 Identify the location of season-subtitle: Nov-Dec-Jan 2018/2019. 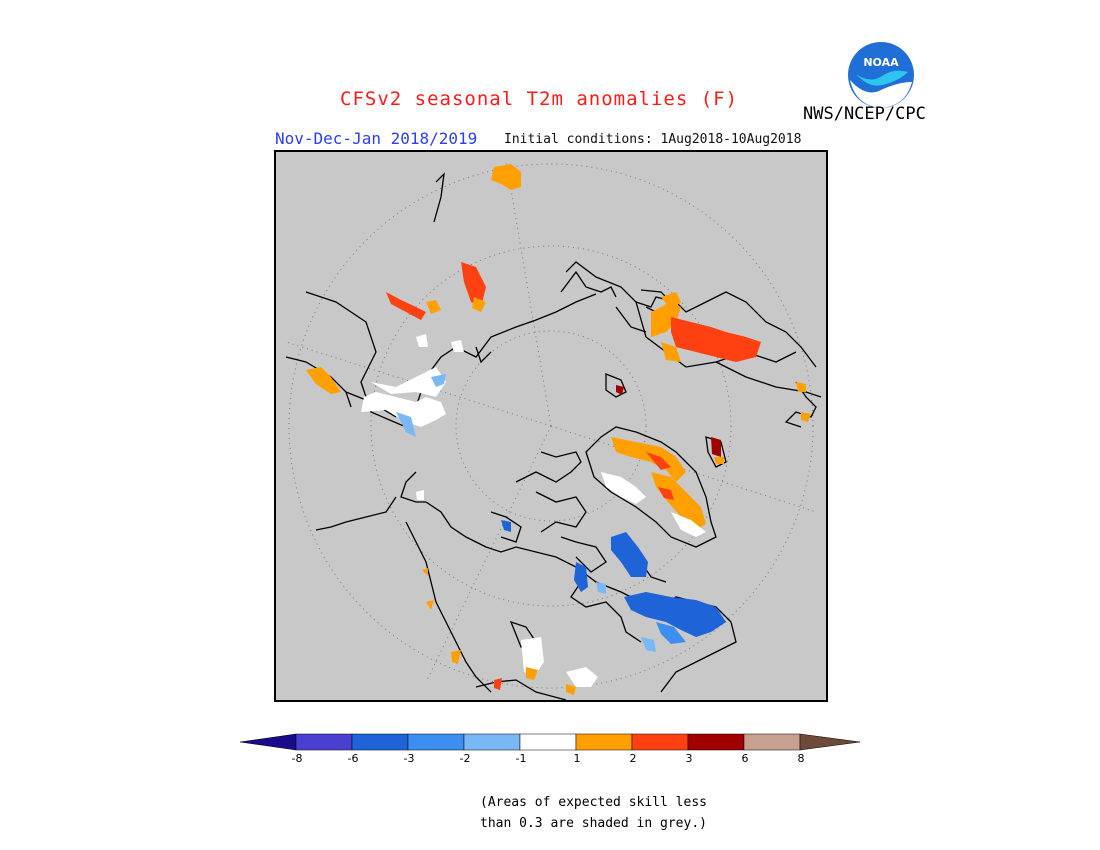
(376, 138).